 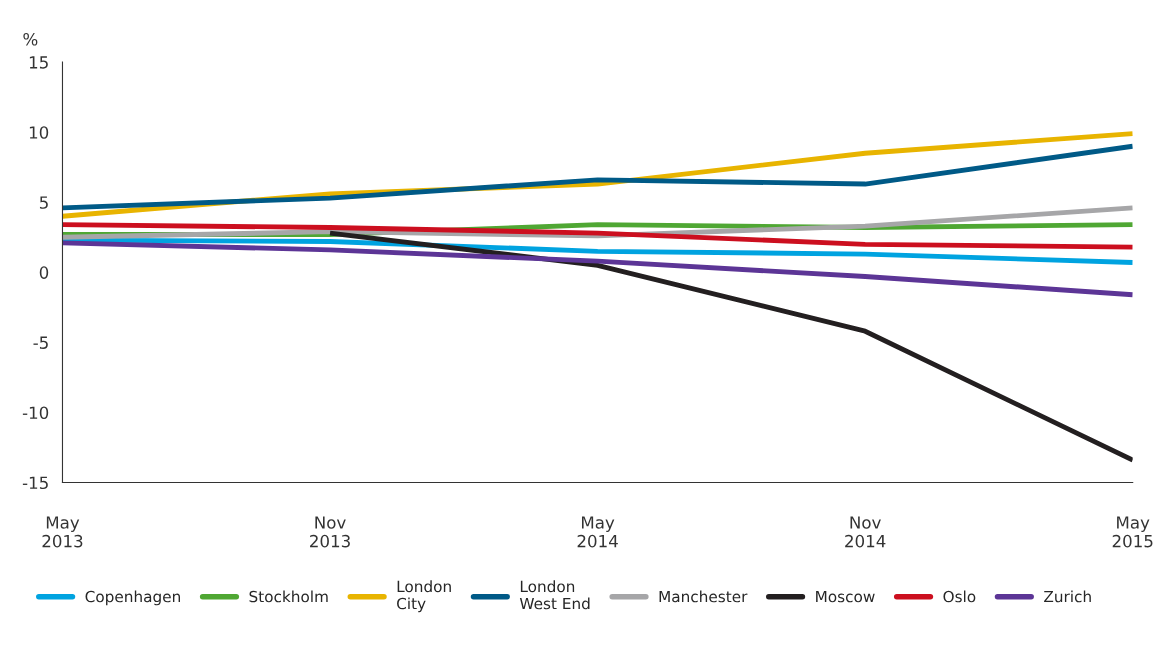 What do you see at coordinates (288, 596) in the screenshot?
I see `legend-label: Stockholm` at bounding box center [288, 596].